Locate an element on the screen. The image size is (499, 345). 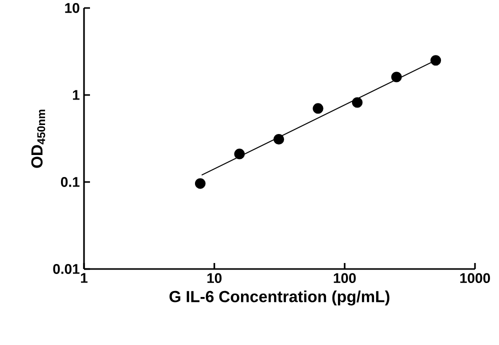
x-tick-label: 10 is located at coordinates (214, 278).